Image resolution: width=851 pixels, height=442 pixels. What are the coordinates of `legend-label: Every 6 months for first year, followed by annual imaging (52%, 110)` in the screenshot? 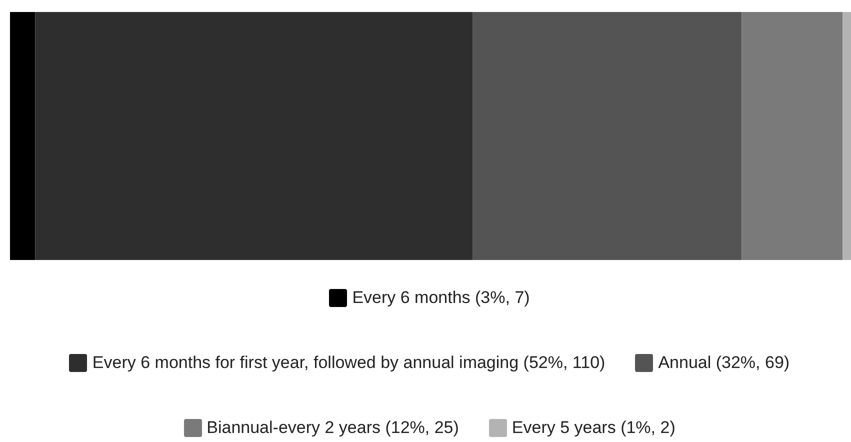 It's located at (349, 363).